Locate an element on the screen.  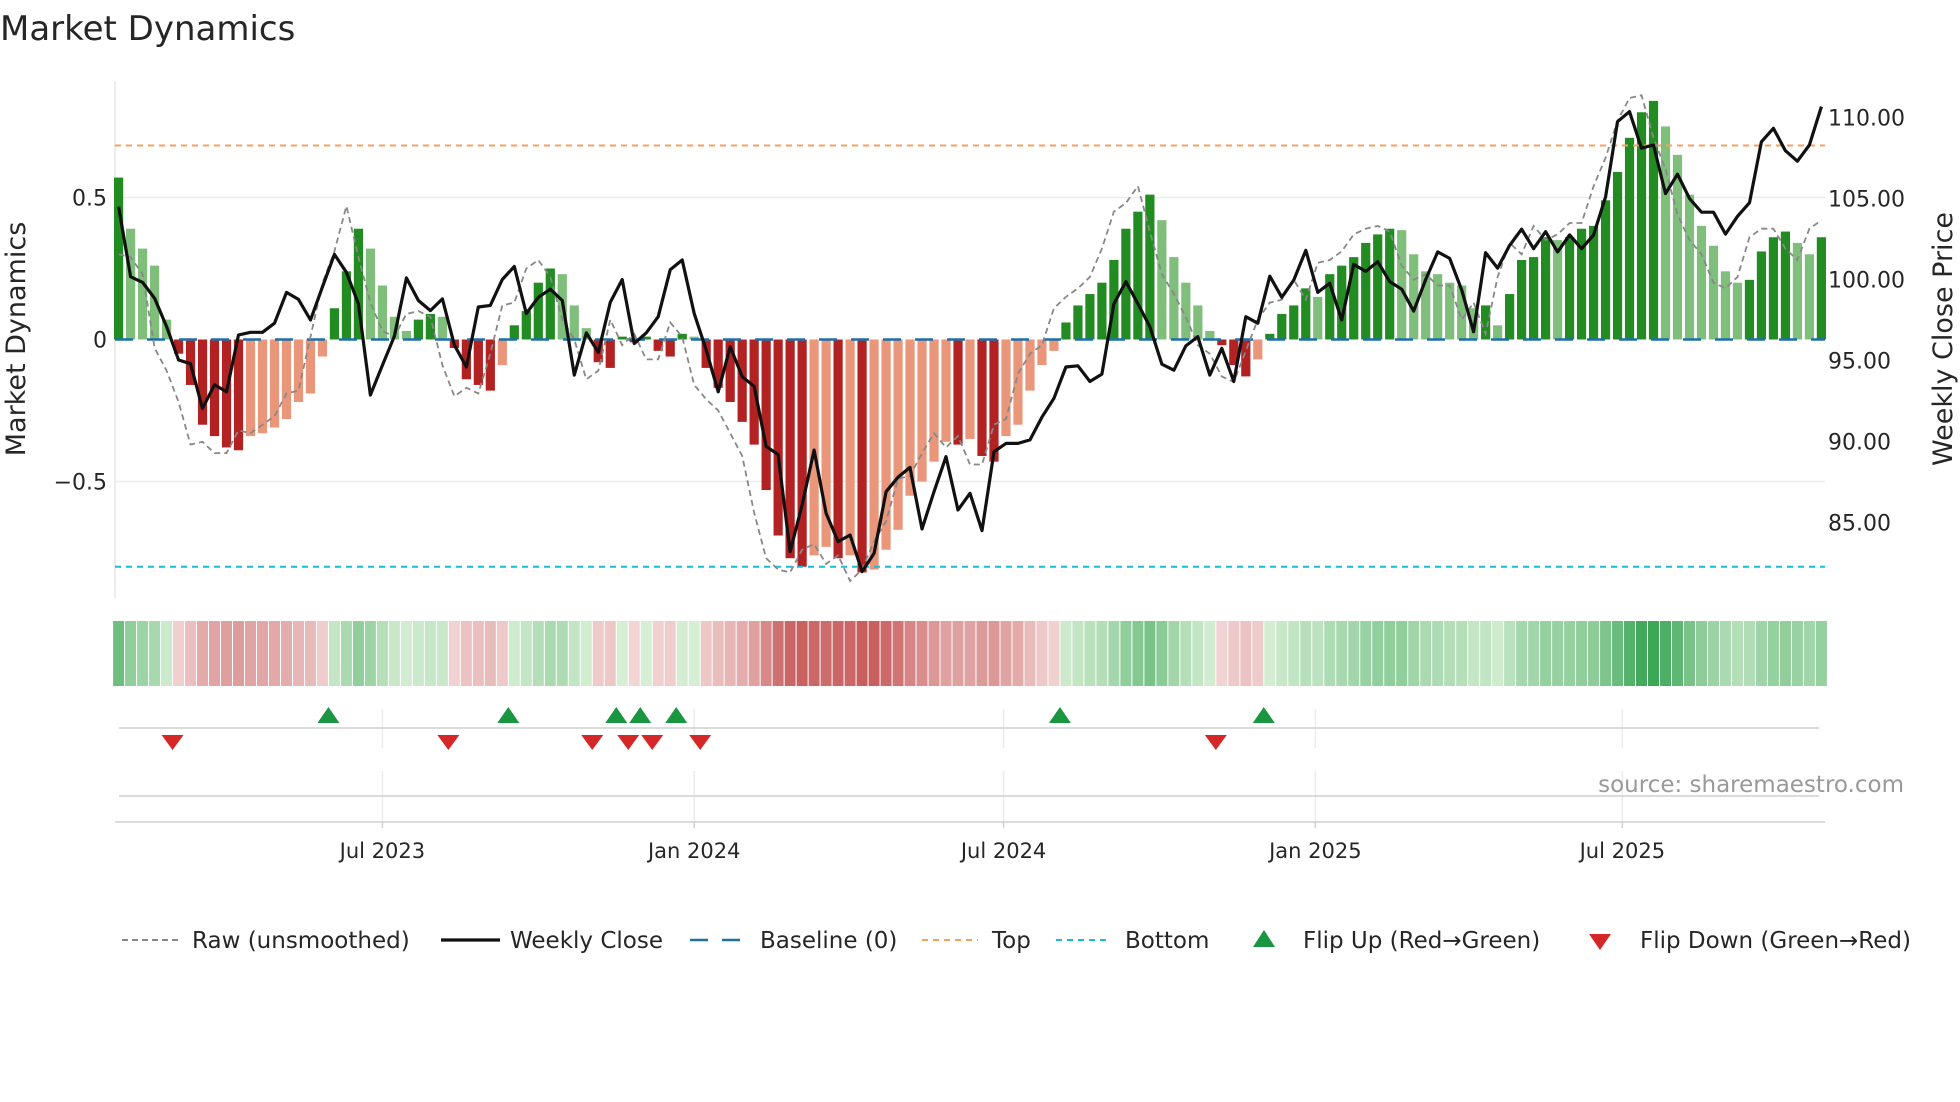
legend-raw-label: Raw (unsmoothed) is located at coordinates (301, 941).